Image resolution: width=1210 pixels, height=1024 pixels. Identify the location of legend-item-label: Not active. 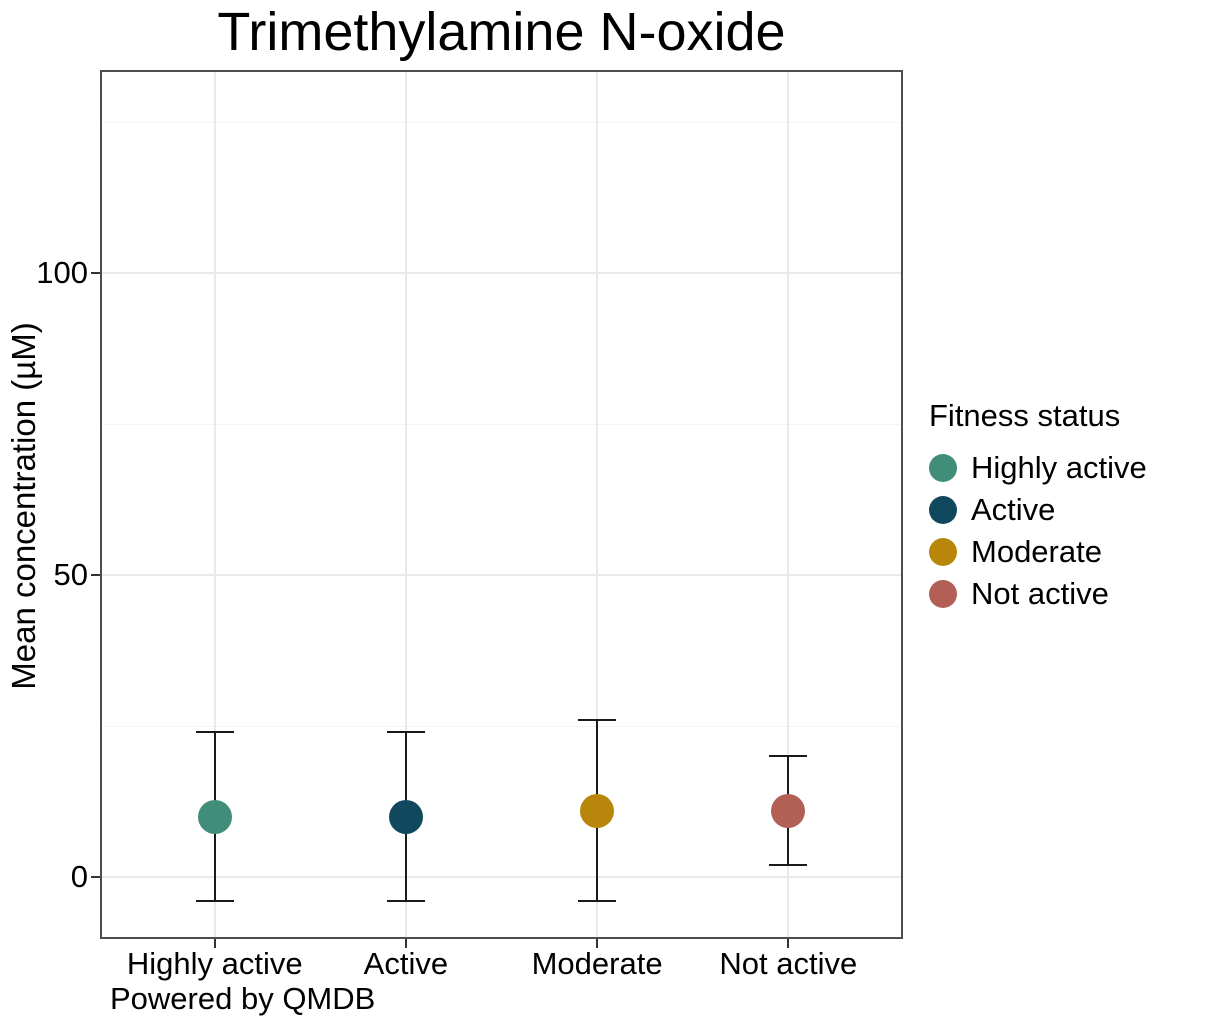
(1040, 593).